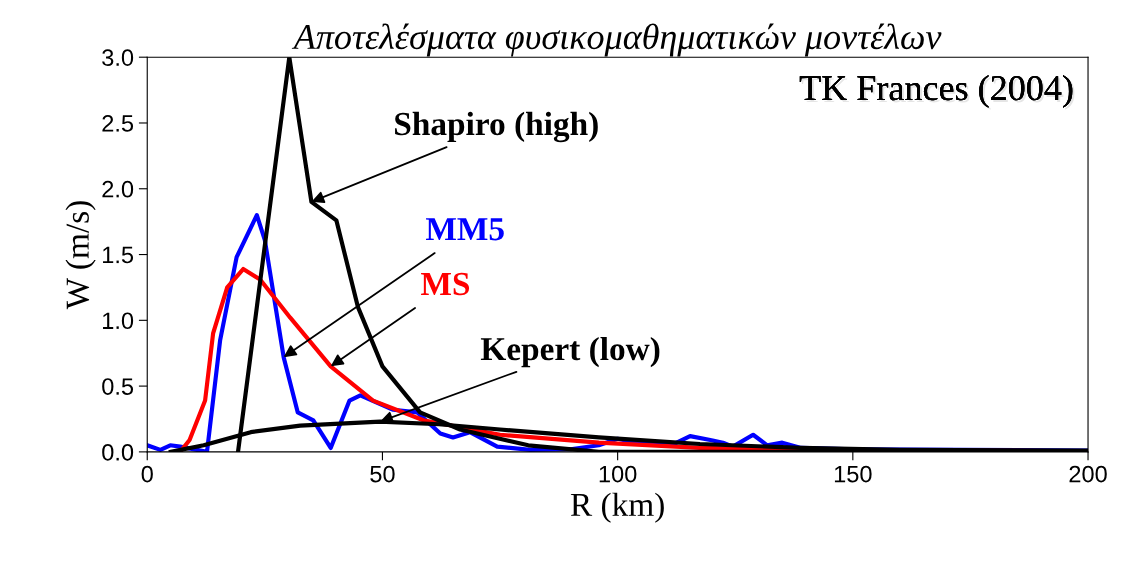  What do you see at coordinates (616, 40) in the screenshot?
I see `chart-title: Αποτελέσματα φυσικομαθηματικών μοντέλων` at bounding box center [616, 40].